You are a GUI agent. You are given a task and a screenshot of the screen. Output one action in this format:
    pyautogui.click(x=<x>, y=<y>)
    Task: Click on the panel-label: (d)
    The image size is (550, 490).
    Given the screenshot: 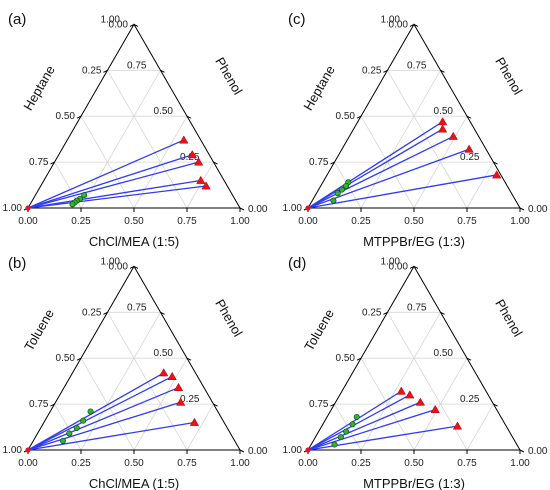 What is the action you would take?
    pyautogui.click(x=297, y=263)
    